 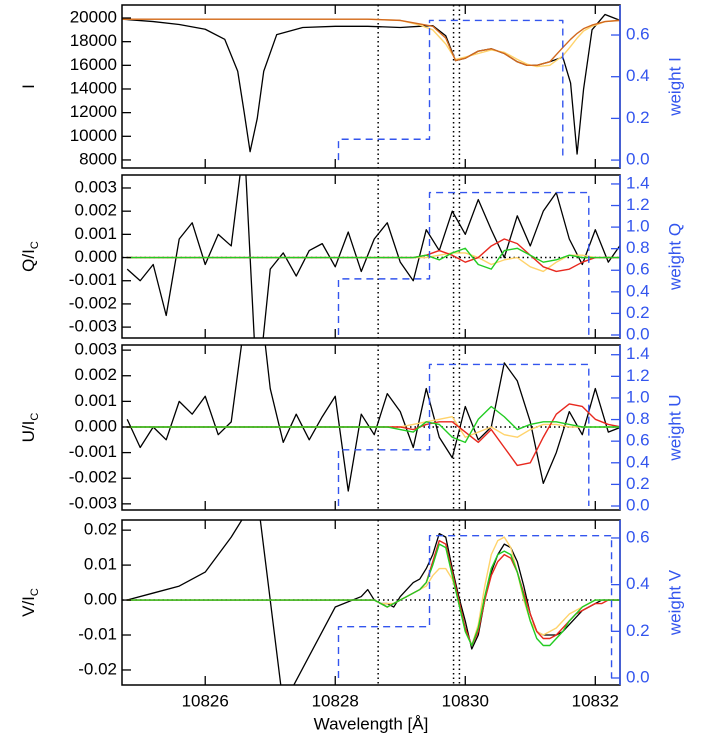 What do you see at coordinates (100, 529) in the screenshot?
I see `y-tick-label: 0.02` at bounding box center [100, 529].